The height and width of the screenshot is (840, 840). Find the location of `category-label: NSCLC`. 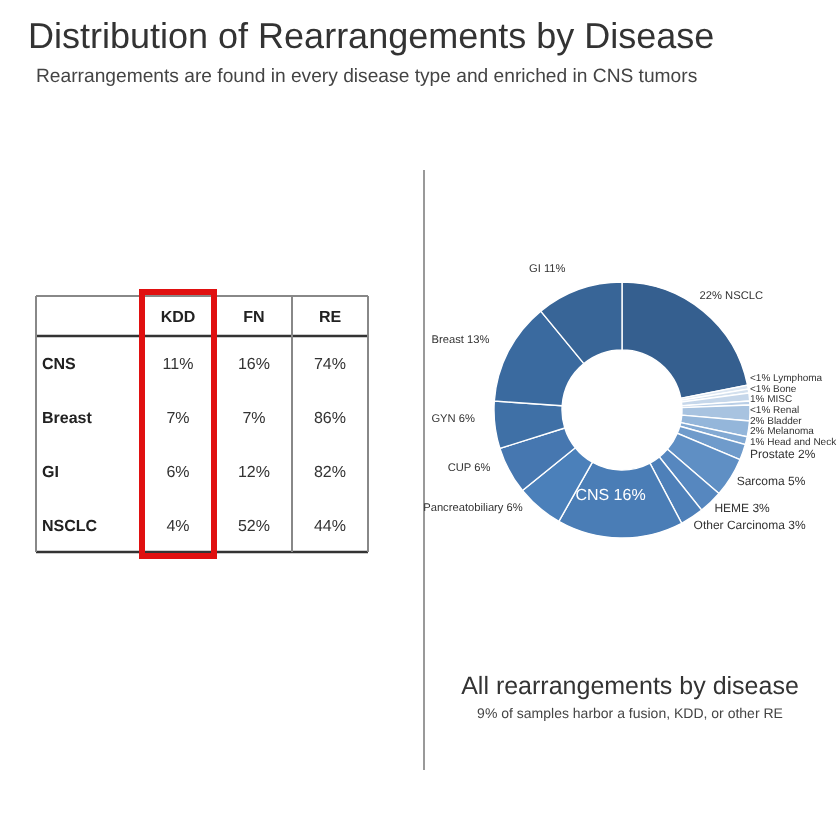

category-label: NSCLC is located at coordinates (70, 526).